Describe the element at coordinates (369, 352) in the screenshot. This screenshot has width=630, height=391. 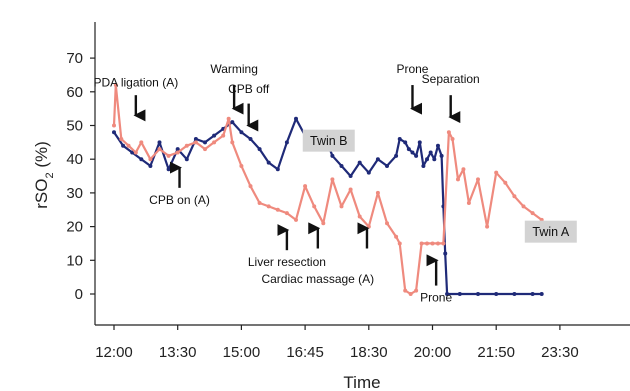
I see `x-tick-label: 18:30` at that location.